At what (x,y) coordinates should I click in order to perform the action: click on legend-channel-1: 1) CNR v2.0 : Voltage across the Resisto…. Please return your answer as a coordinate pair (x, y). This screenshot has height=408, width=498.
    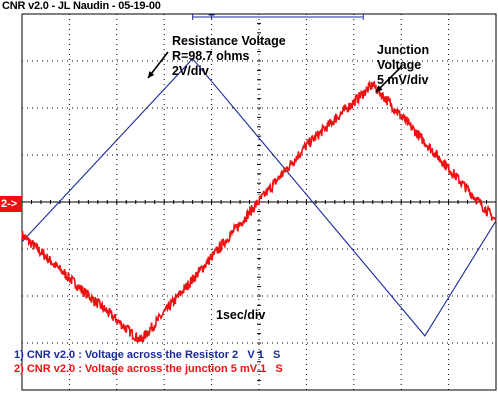
    Looking at the image, I should click on (147, 355).